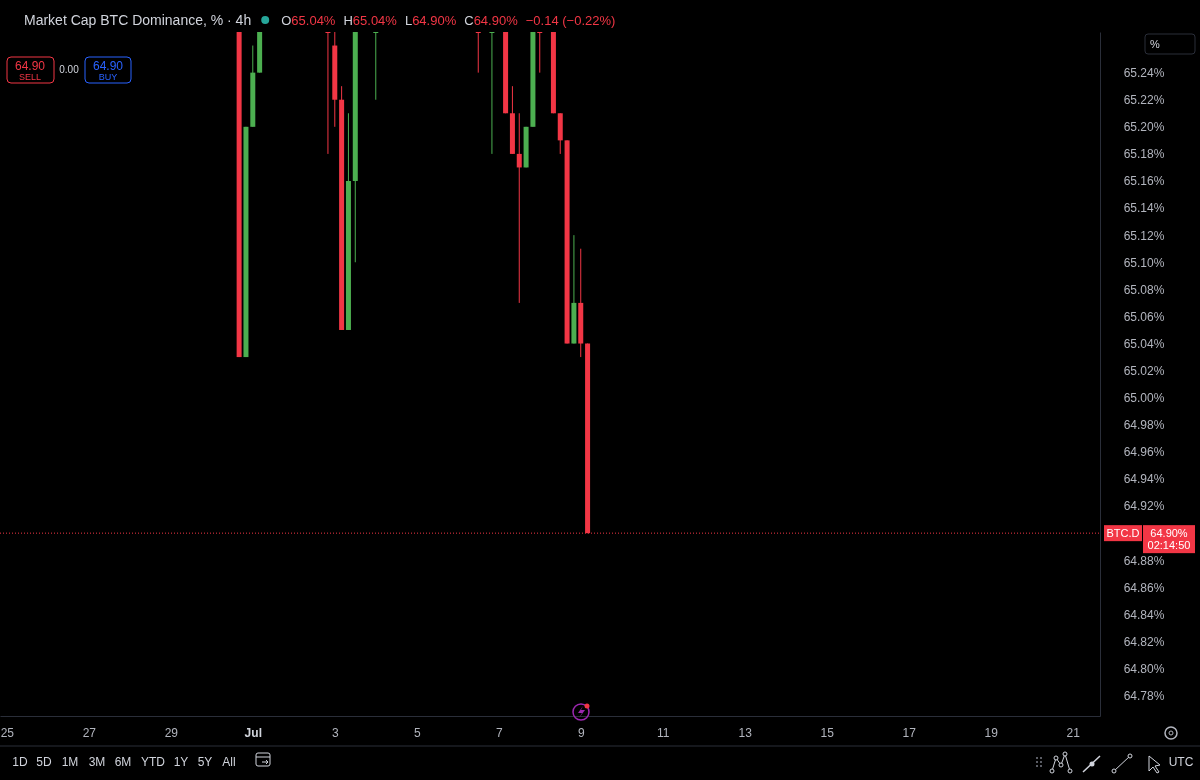  What do you see at coordinates (1169, 545) in the screenshot?
I see `text: 02:14:50` at bounding box center [1169, 545].